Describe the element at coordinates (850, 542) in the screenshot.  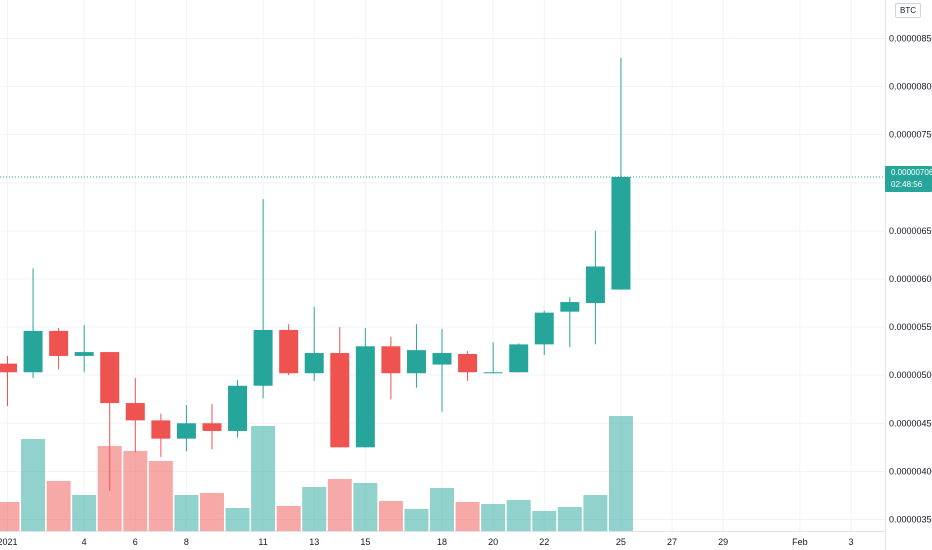
I see `time-tick-label: 3` at that location.